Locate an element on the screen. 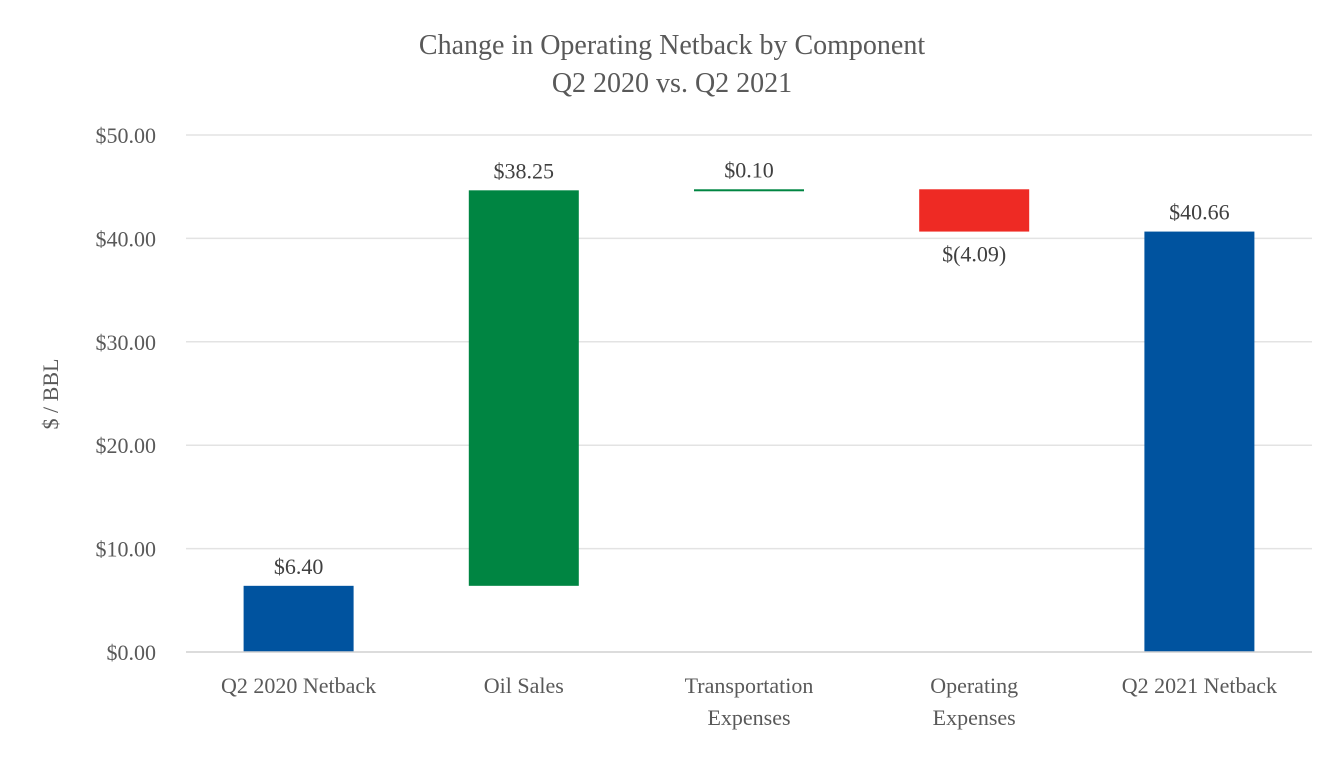 The image size is (1344, 760). y-axis-label: $ / BBL is located at coordinates (50, 394).